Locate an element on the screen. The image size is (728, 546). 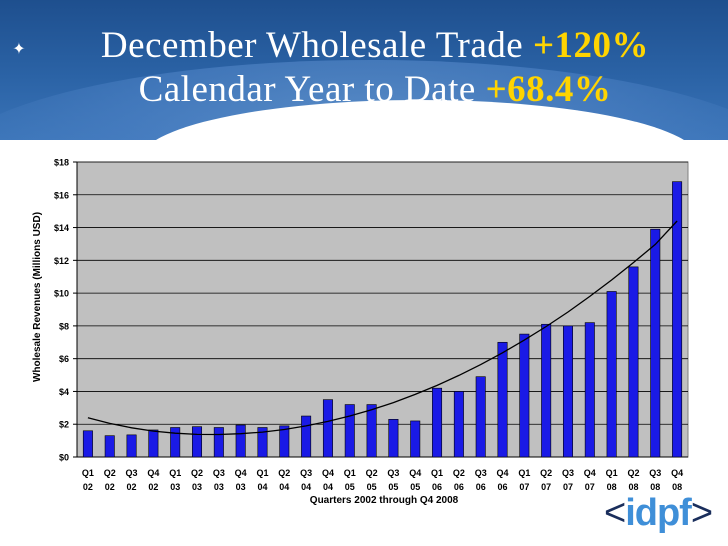
logo-right-bracket: > is located at coordinates (701, 513).